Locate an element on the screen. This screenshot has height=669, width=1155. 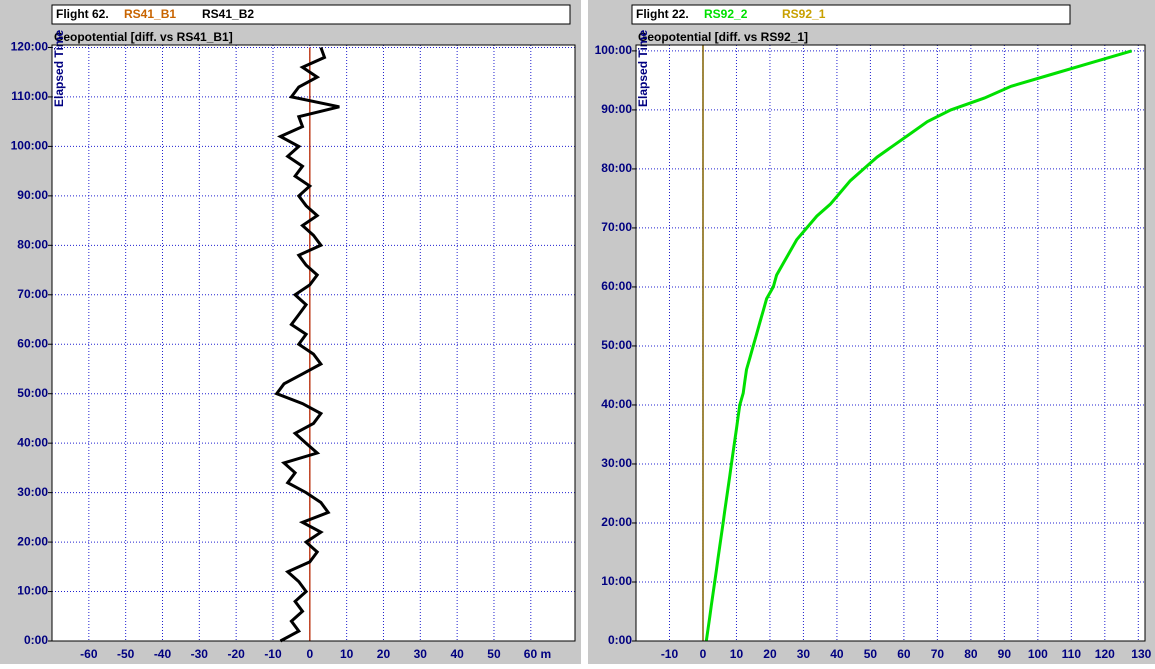
x-tick-label: 130 m is located at coordinates (1143, 654).